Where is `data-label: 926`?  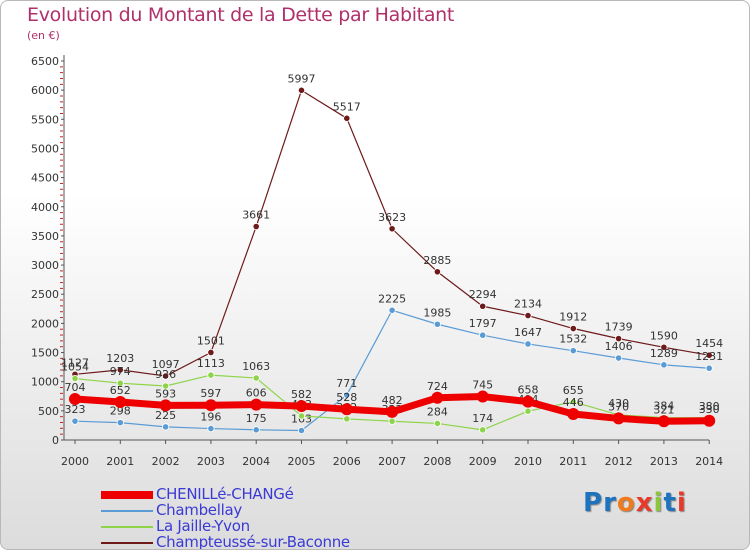
data-label: 926 is located at coordinates (165, 374).